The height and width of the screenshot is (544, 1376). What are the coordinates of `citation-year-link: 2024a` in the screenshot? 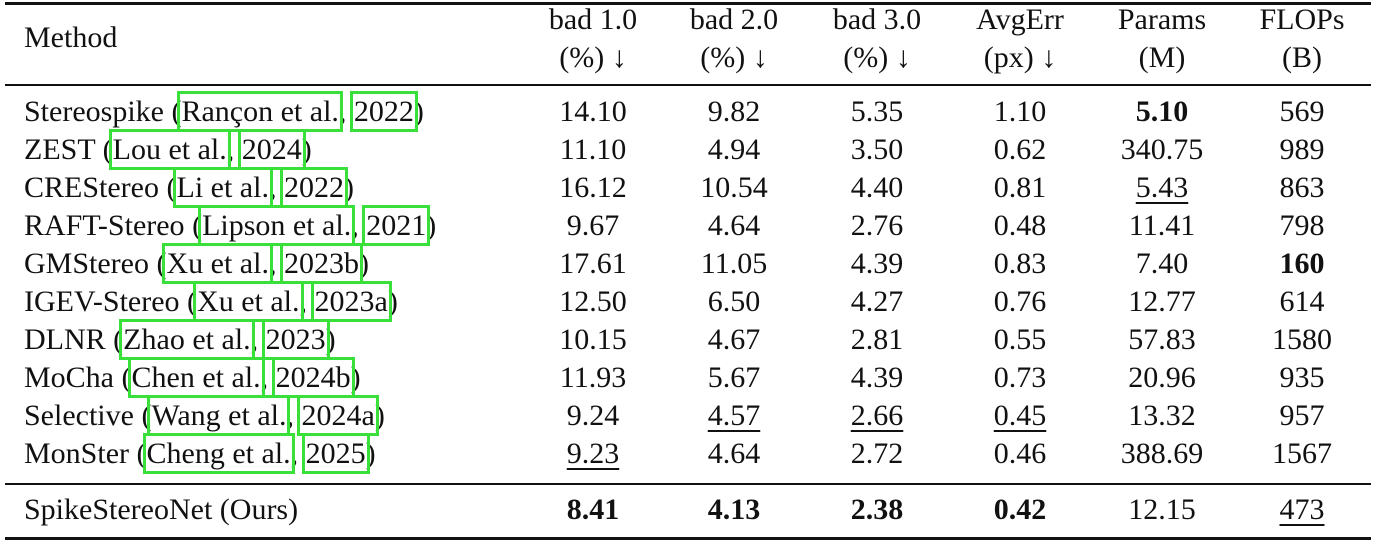 It's located at (338, 415).